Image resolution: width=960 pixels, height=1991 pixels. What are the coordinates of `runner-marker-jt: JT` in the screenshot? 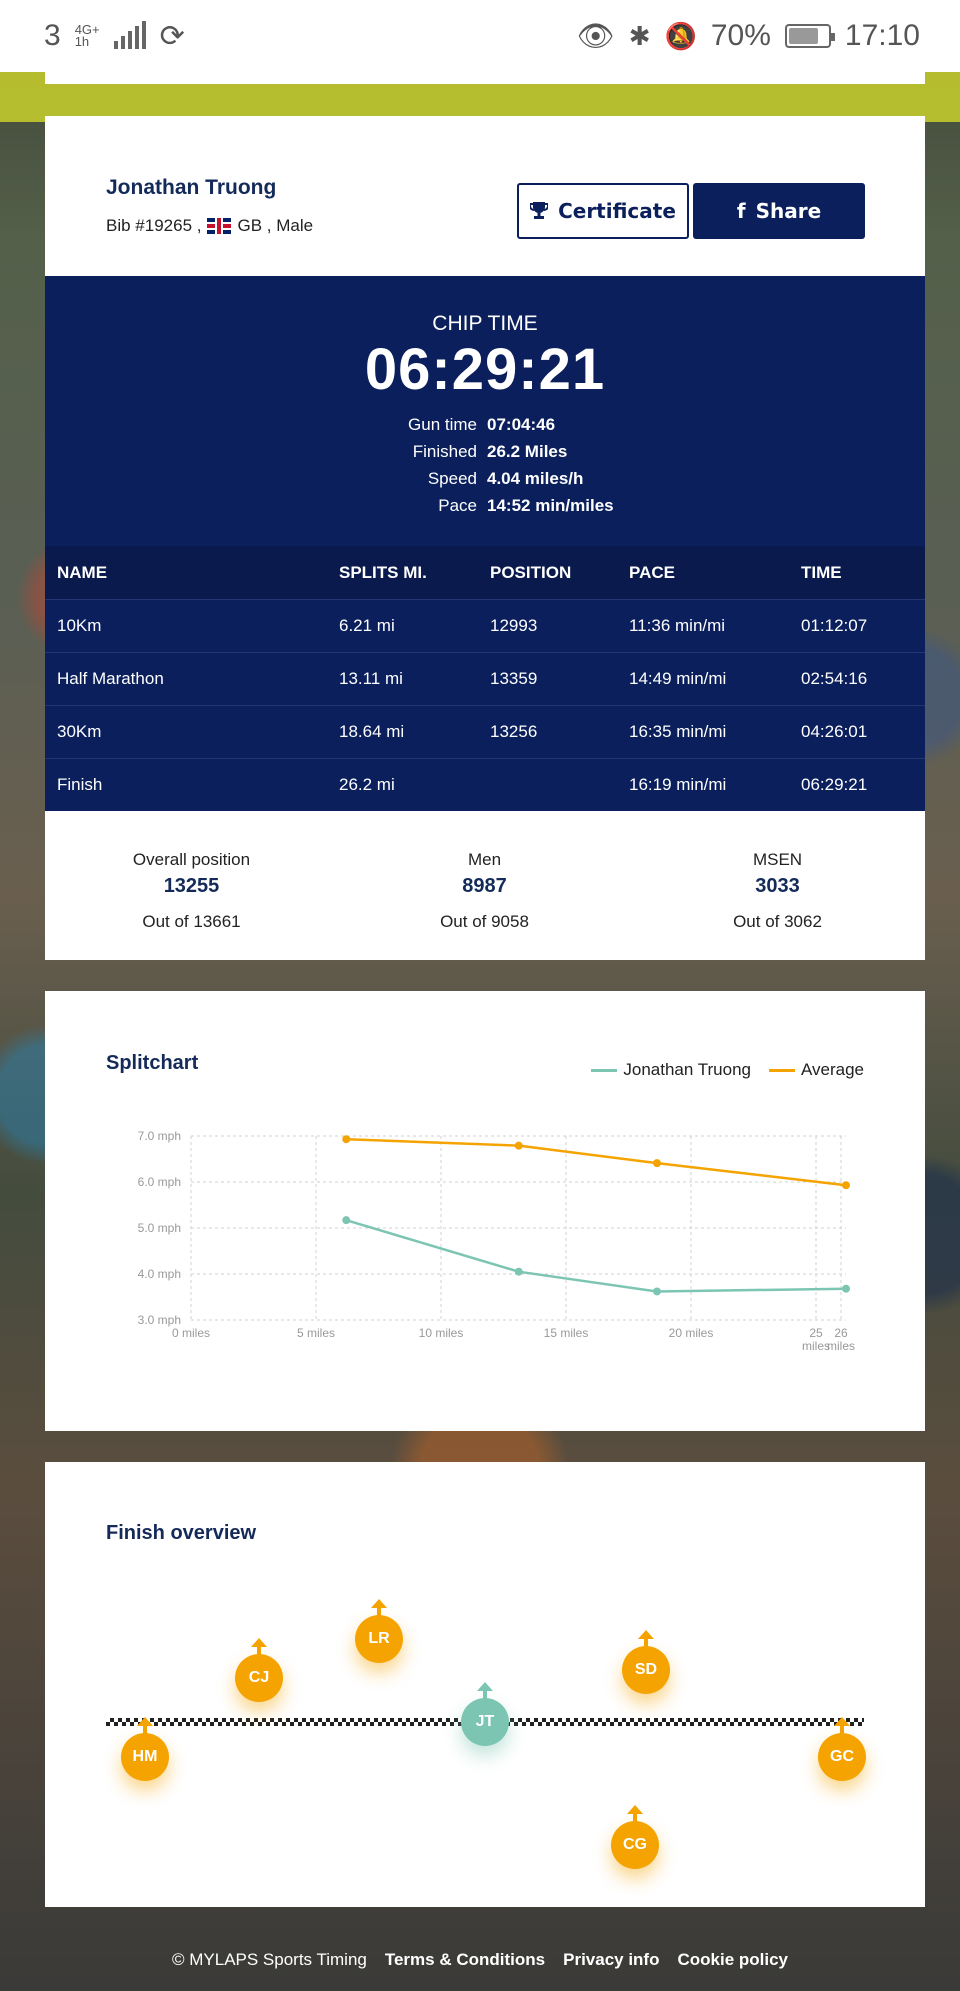 It's located at (485, 1722).